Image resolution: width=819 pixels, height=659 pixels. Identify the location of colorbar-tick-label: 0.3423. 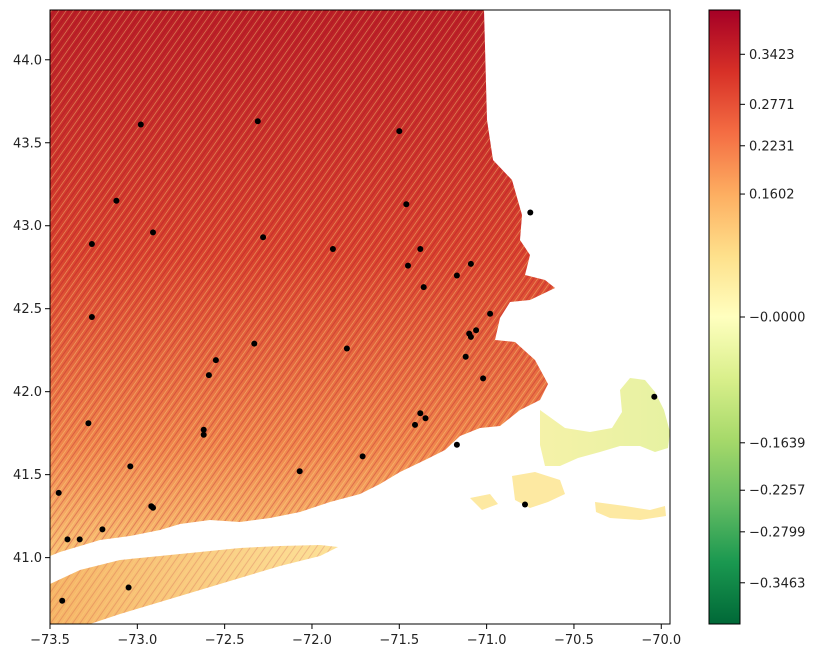
(772, 55).